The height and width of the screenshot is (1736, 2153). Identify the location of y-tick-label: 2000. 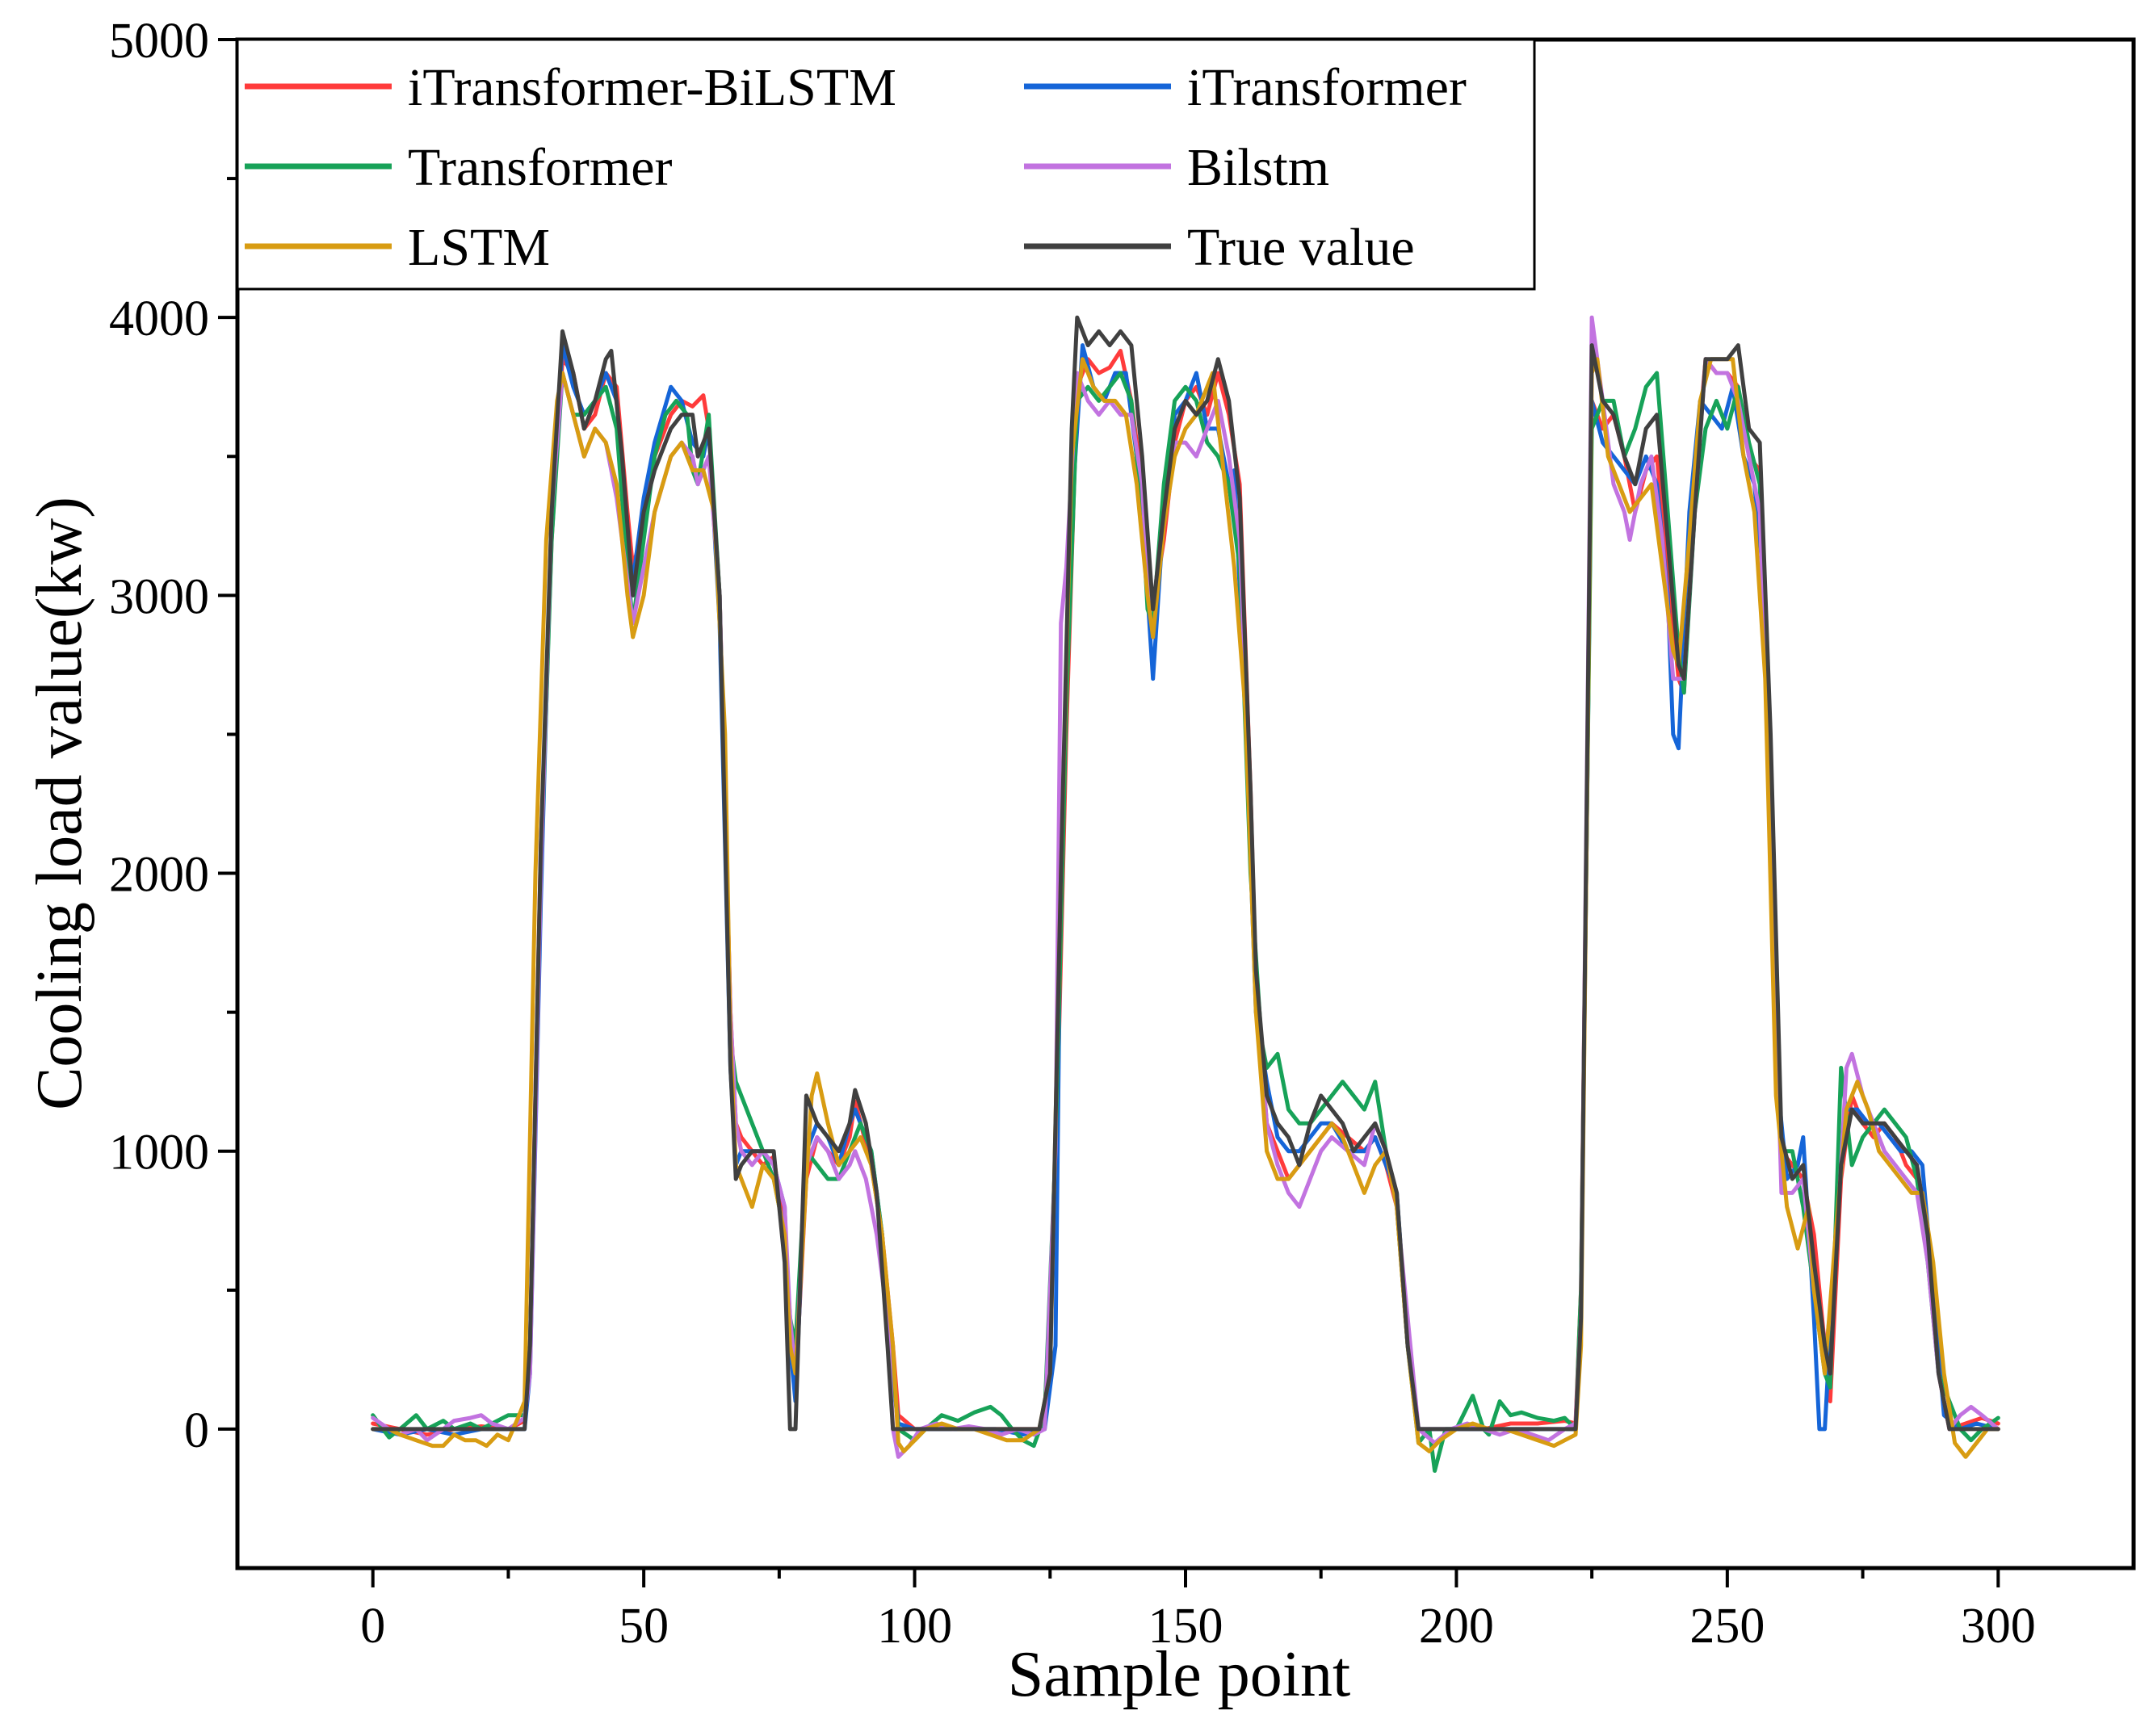
(159, 875).